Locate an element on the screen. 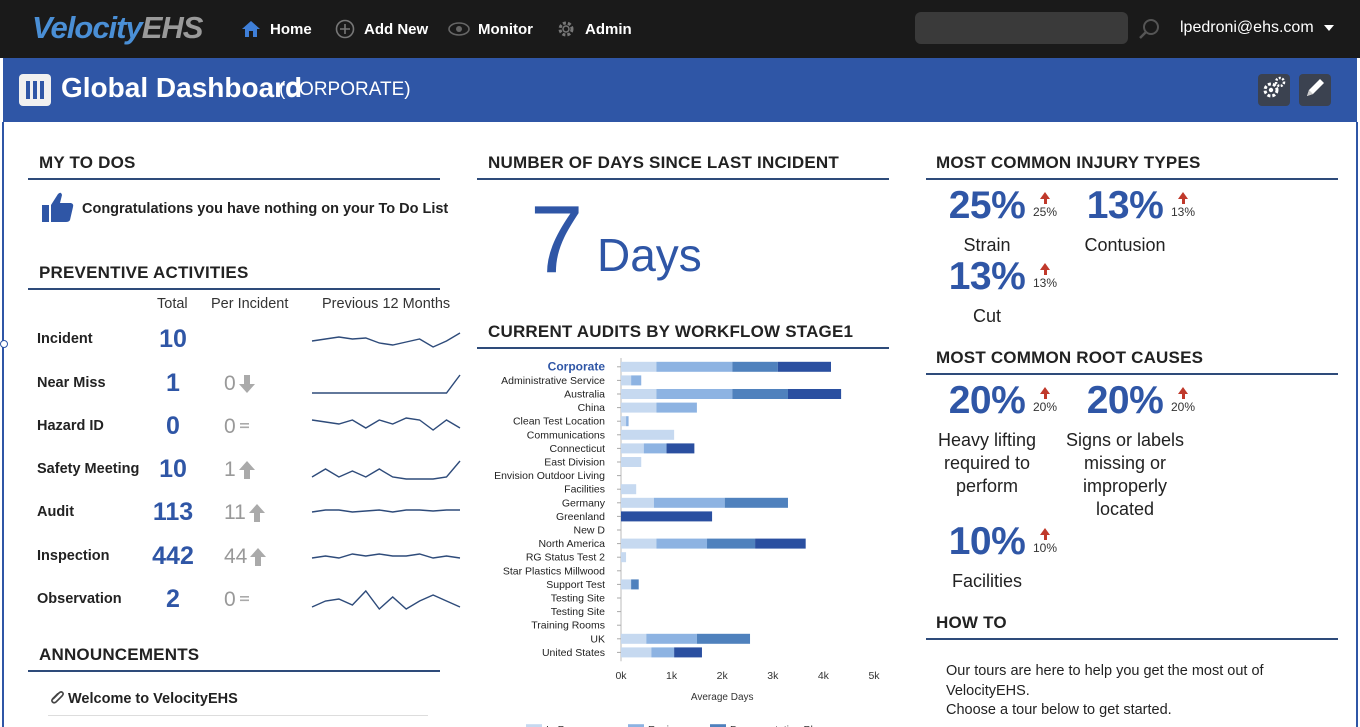 This screenshot has width=1360, height=727. gears-icon is located at coordinates (1274, 90).